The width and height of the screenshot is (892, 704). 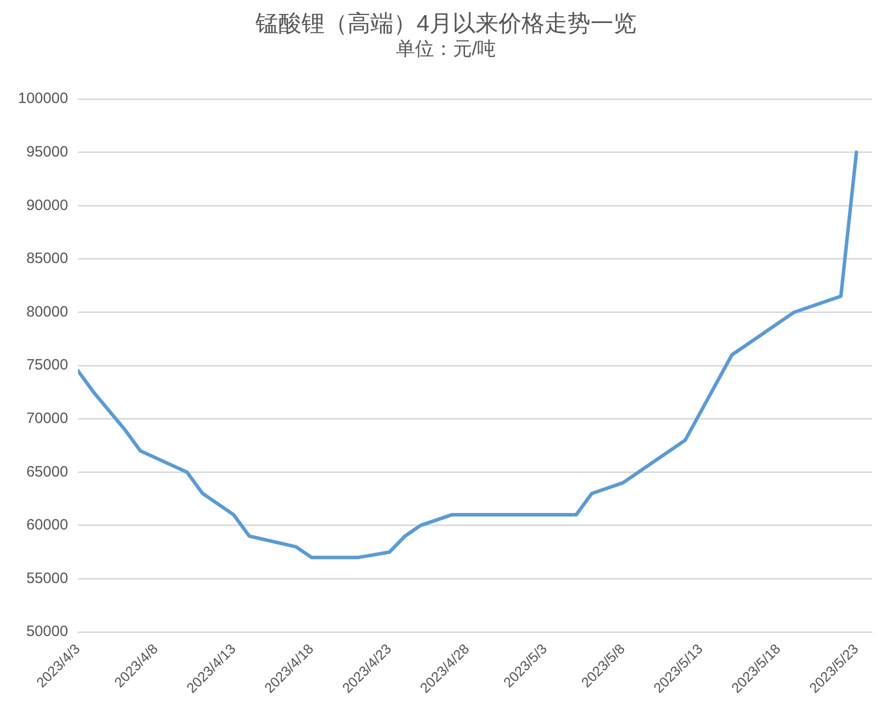 What do you see at coordinates (446, 50) in the screenshot?
I see `chart-subtitle: 单位：元/吨` at bounding box center [446, 50].